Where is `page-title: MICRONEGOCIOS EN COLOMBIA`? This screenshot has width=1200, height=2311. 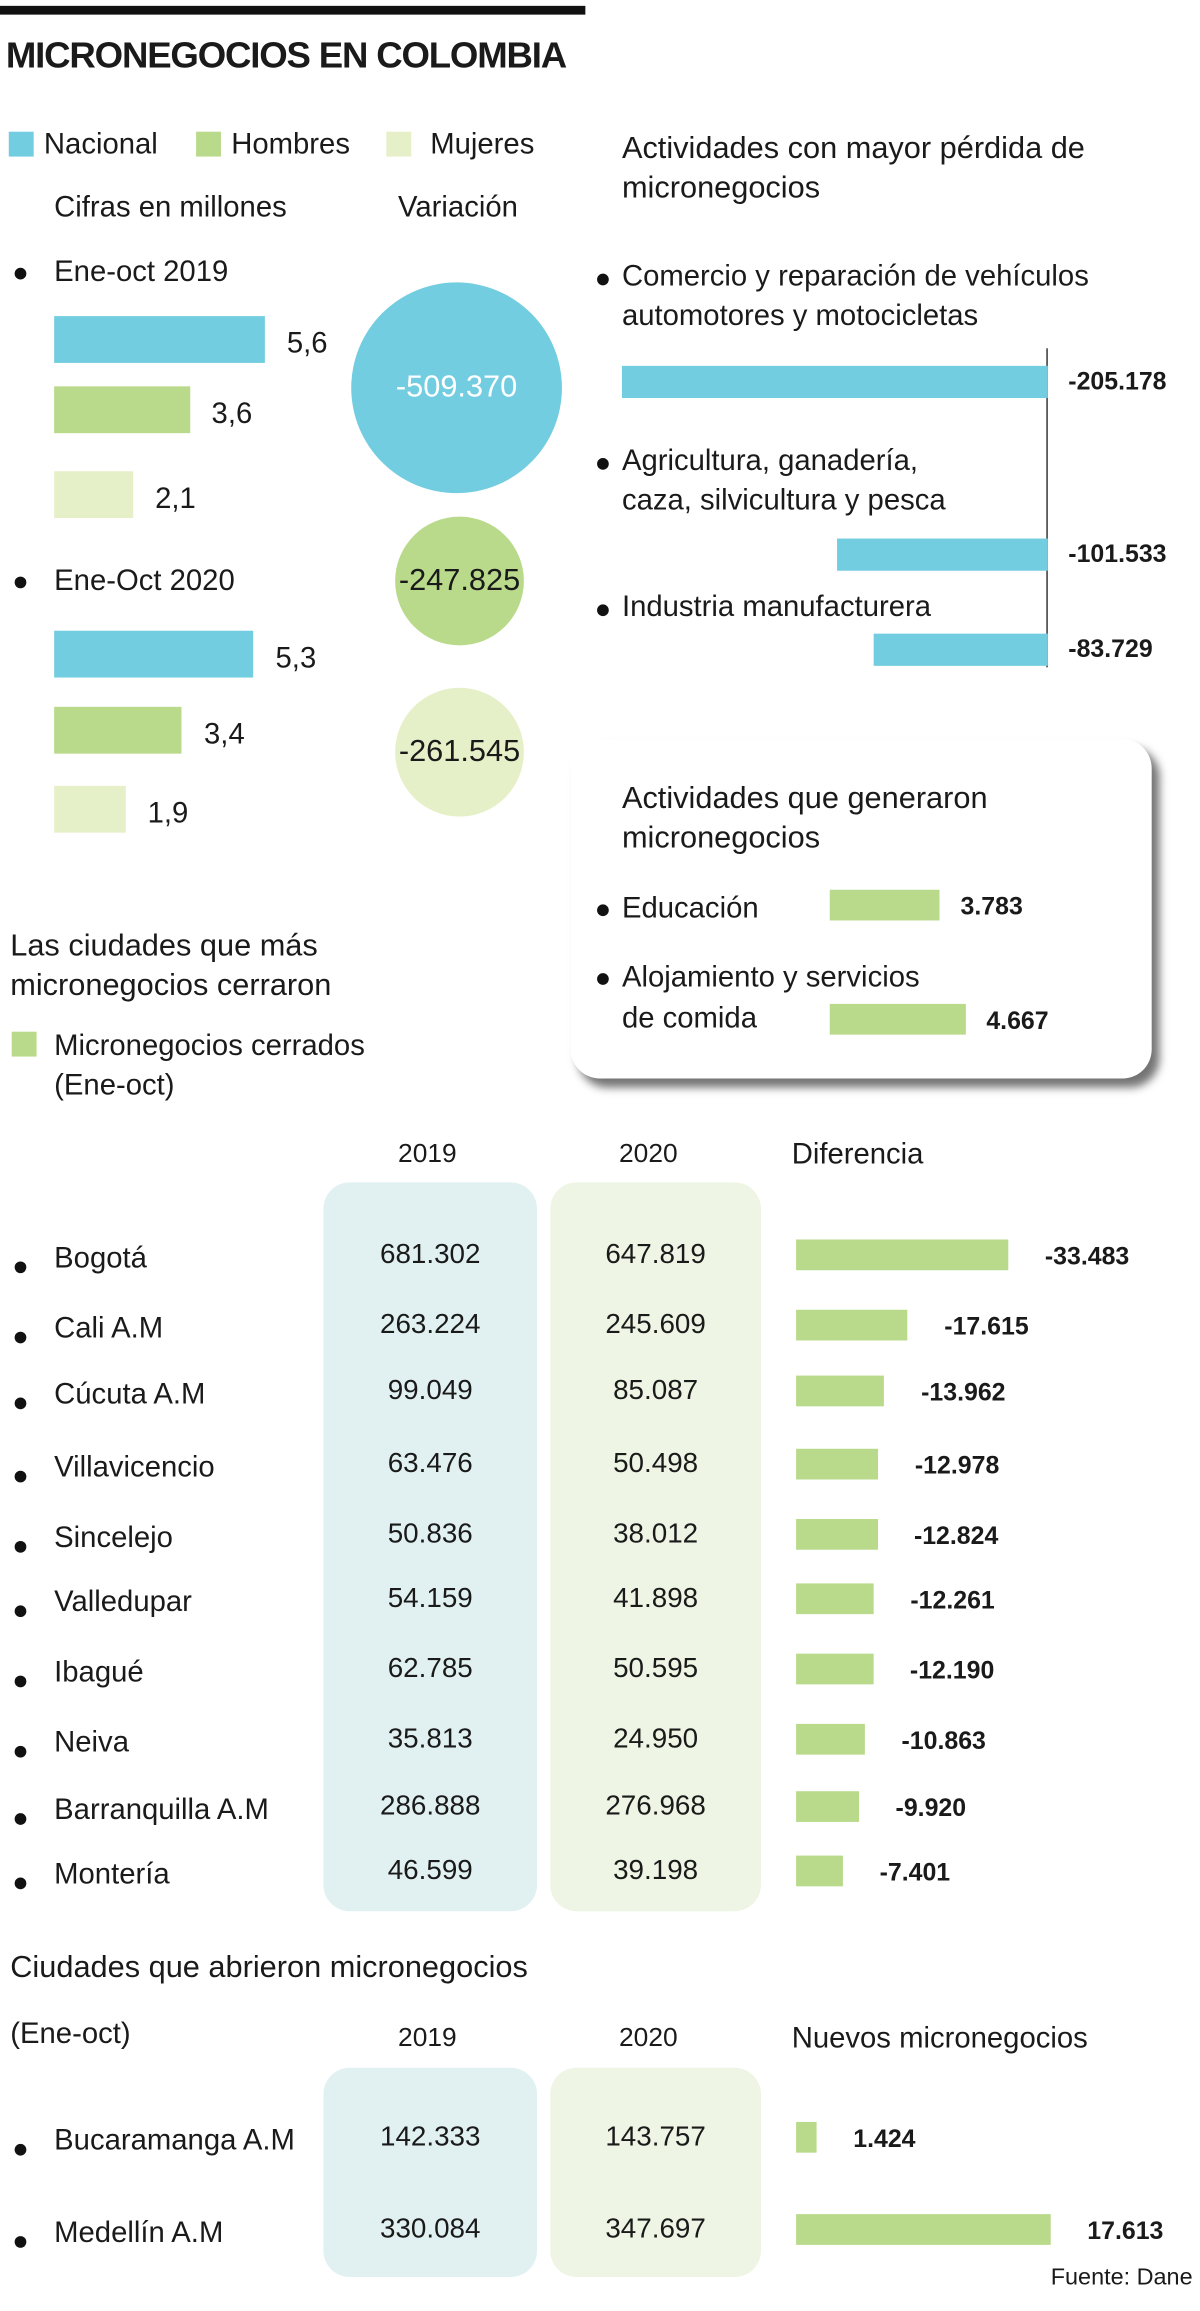 page-title: MICRONEGOCIOS EN COLOMBIA is located at coordinates (286, 56).